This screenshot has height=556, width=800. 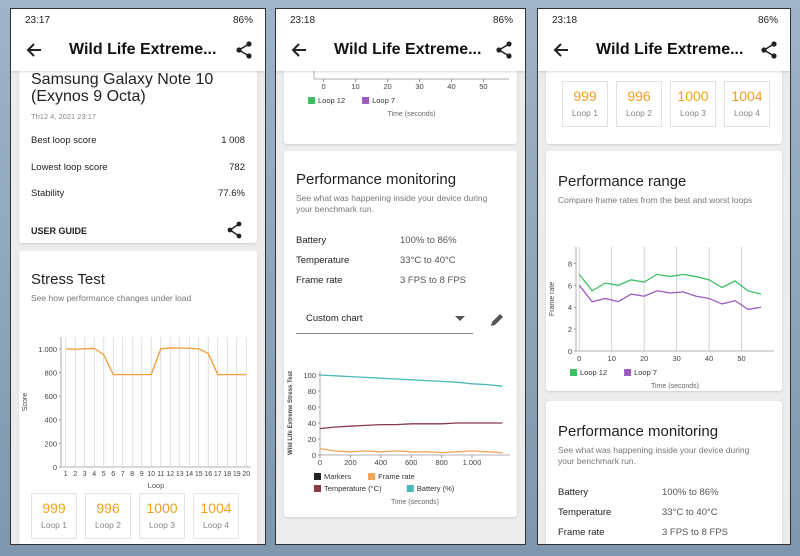 What do you see at coordinates (622, 181) in the screenshot?
I see `card-title: Performance range` at bounding box center [622, 181].